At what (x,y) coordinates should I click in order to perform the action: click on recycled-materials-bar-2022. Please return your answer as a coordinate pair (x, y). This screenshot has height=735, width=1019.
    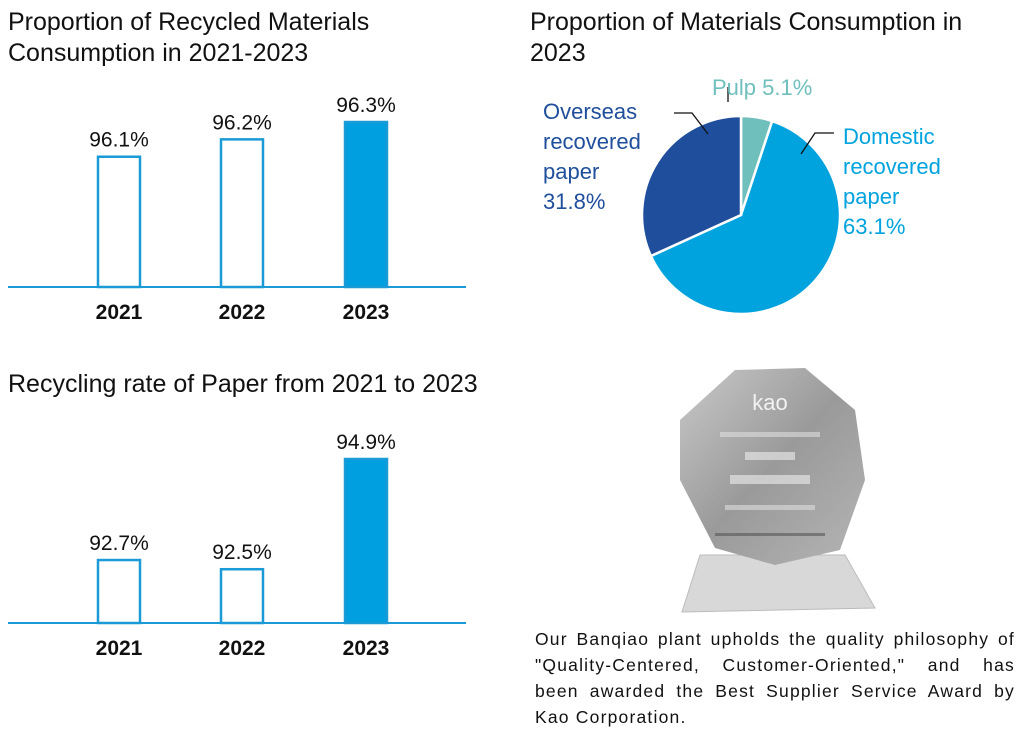
    Looking at the image, I should click on (242, 213).